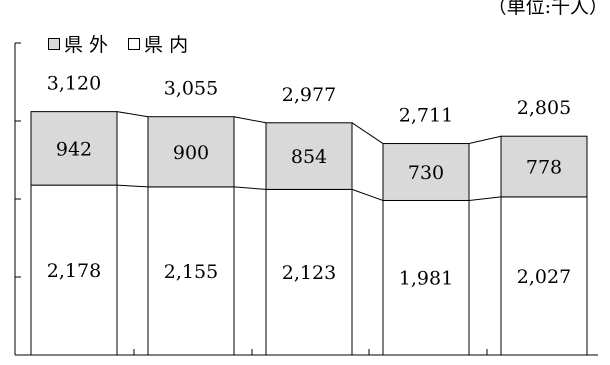 This screenshot has height=365, width=610. I want to click on data-label-inside: 2,123, so click(309, 273).